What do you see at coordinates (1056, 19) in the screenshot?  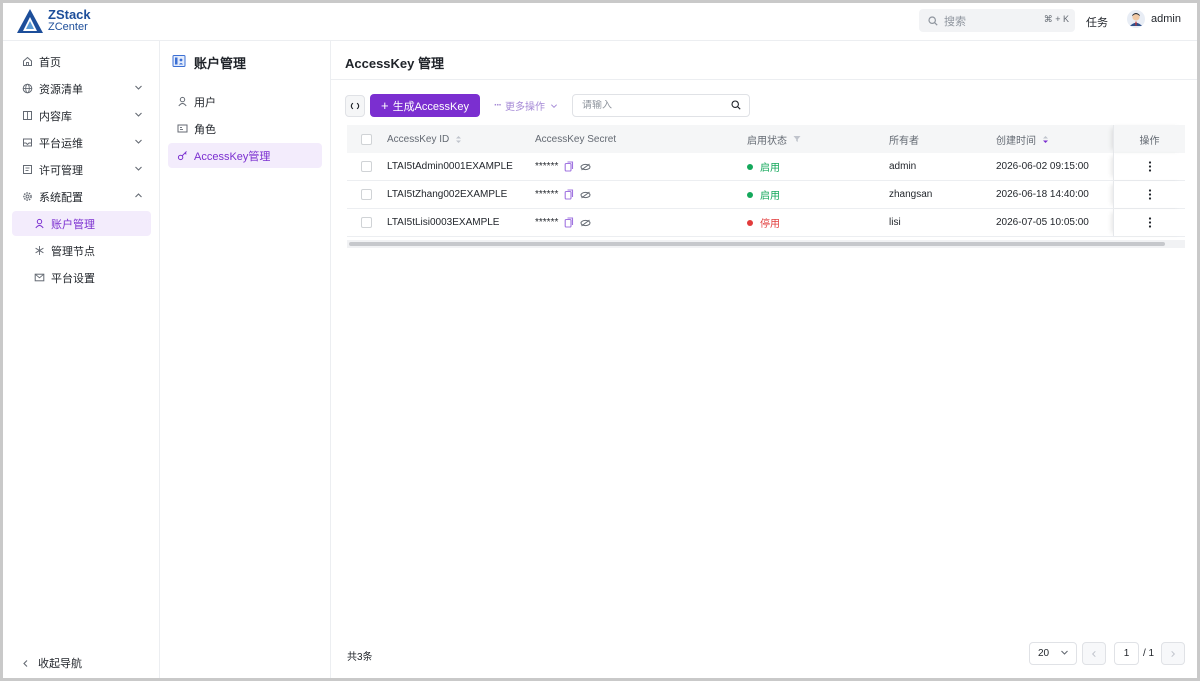 I see `search-shortcut: ⌘ + K` at bounding box center [1056, 19].